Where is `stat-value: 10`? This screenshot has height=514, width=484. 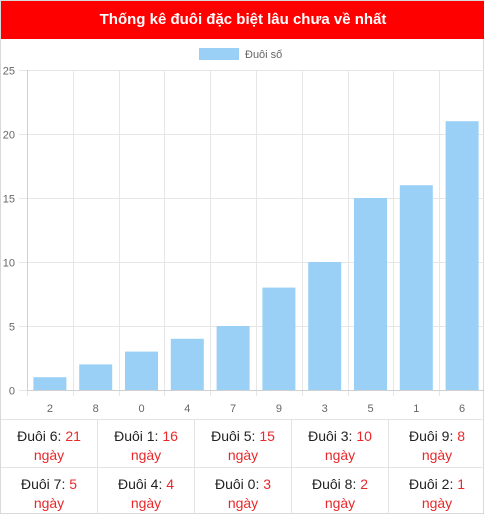 stat-value: 10 is located at coordinates (364, 436).